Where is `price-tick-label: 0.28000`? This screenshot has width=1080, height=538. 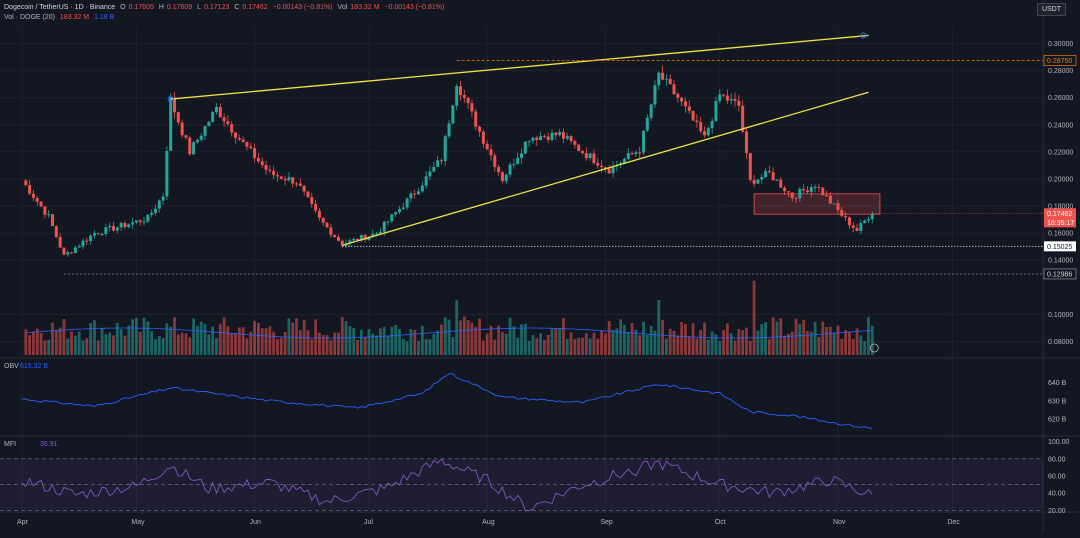
price-tick-label: 0.28000 is located at coordinates (1060, 71).